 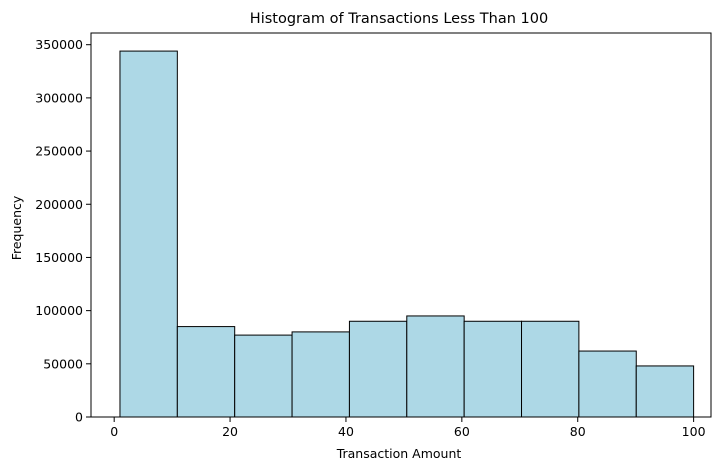 I want to click on x-axis: 0 20 40 60 80 100, so click(x=408, y=428).